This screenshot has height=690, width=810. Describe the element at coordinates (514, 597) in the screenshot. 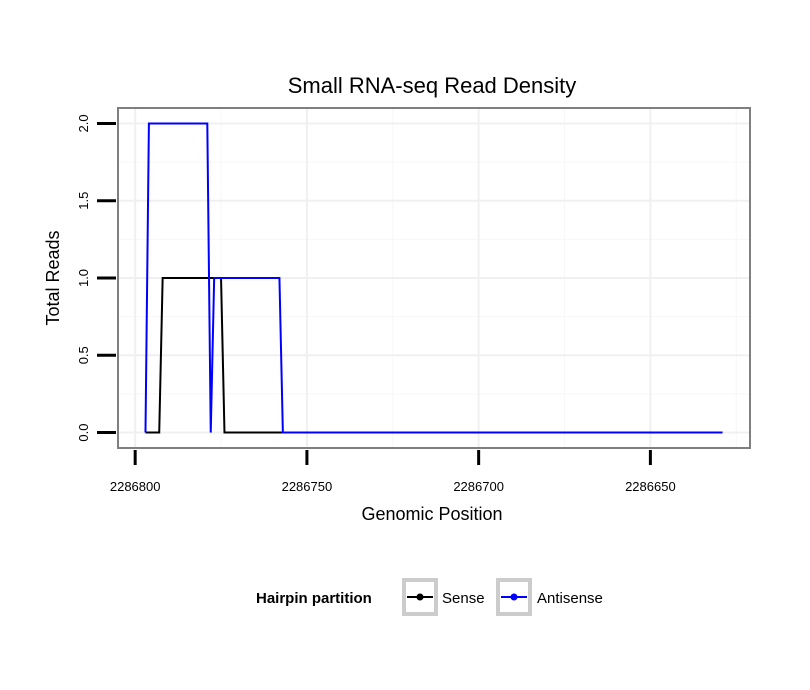

I see `legend-marker-antisense` at that location.